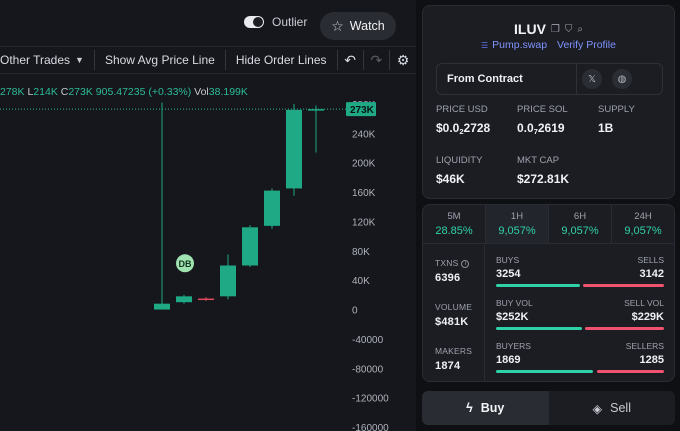  Describe the element at coordinates (368, 369) in the screenshot. I see `y-axis-tick-label: -80000` at that location.